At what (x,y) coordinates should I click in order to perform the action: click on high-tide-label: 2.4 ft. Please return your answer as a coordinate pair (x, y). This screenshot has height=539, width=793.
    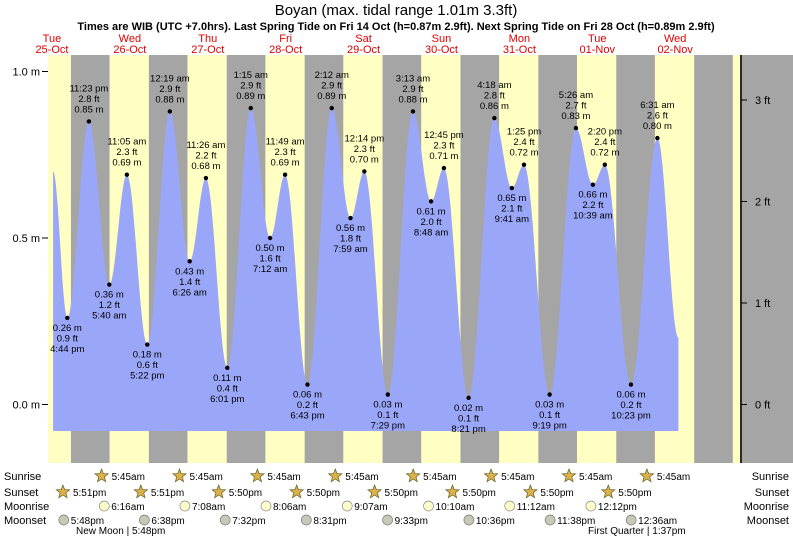
    Looking at the image, I should click on (604, 142).